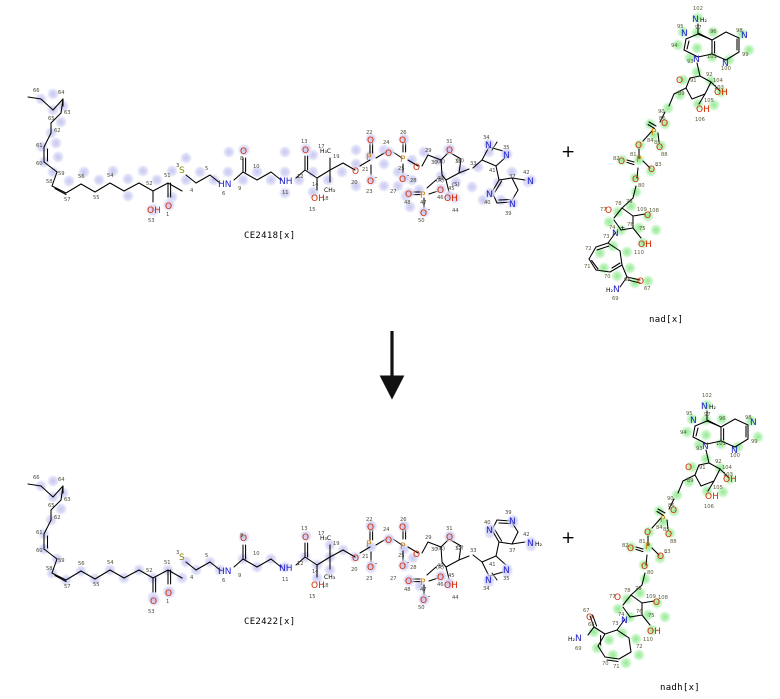 This screenshot has width=780, height=699. What do you see at coordinates (451, 586) in the screenshot?
I see `ce2422-ribose-hydroxyl-44: OH` at bounding box center [451, 586].